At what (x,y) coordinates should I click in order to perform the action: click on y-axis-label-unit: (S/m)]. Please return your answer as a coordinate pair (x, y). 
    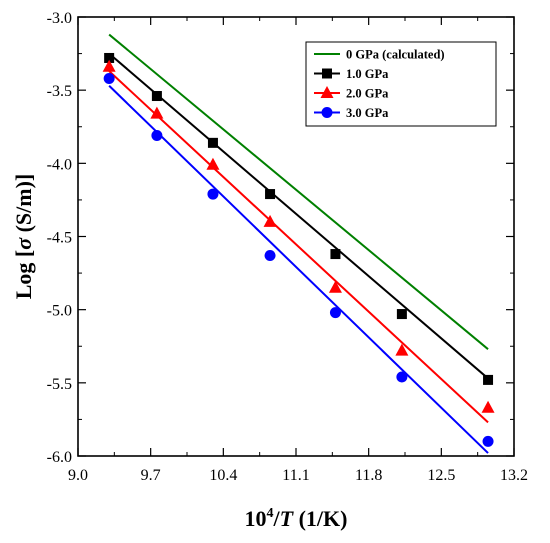
    Looking at the image, I should click on (23, 206).